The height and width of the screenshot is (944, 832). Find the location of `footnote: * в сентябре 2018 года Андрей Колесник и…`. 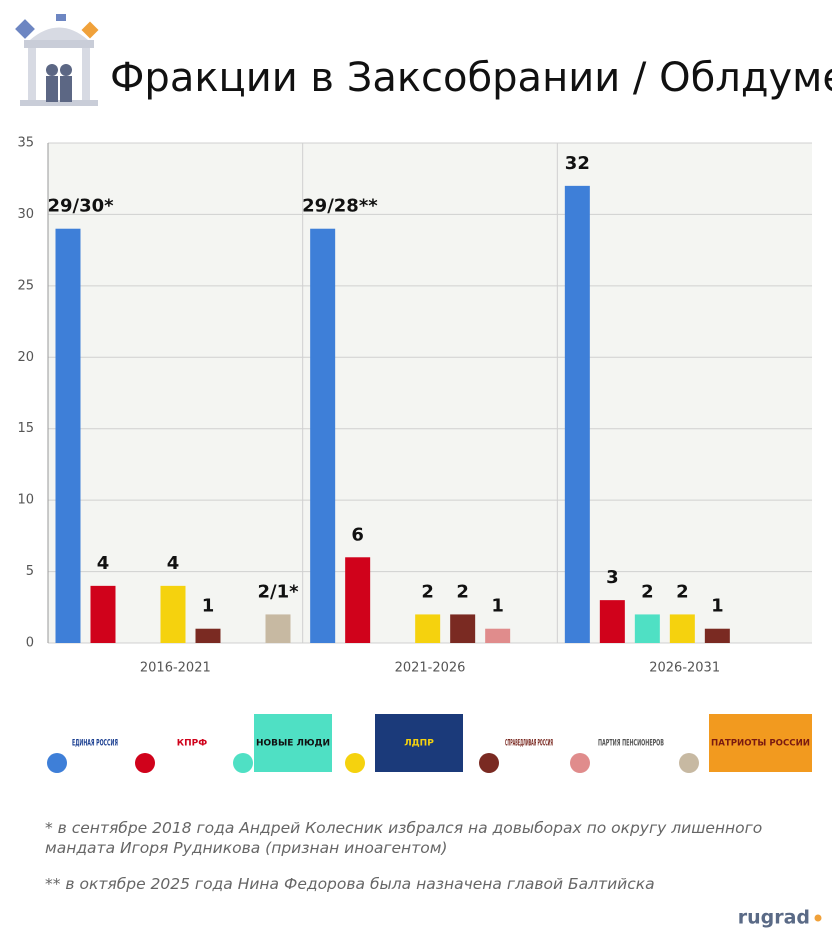

footnote: * в сентябре 2018 года Андрей Колесник и… is located at coordinates (404, 838).